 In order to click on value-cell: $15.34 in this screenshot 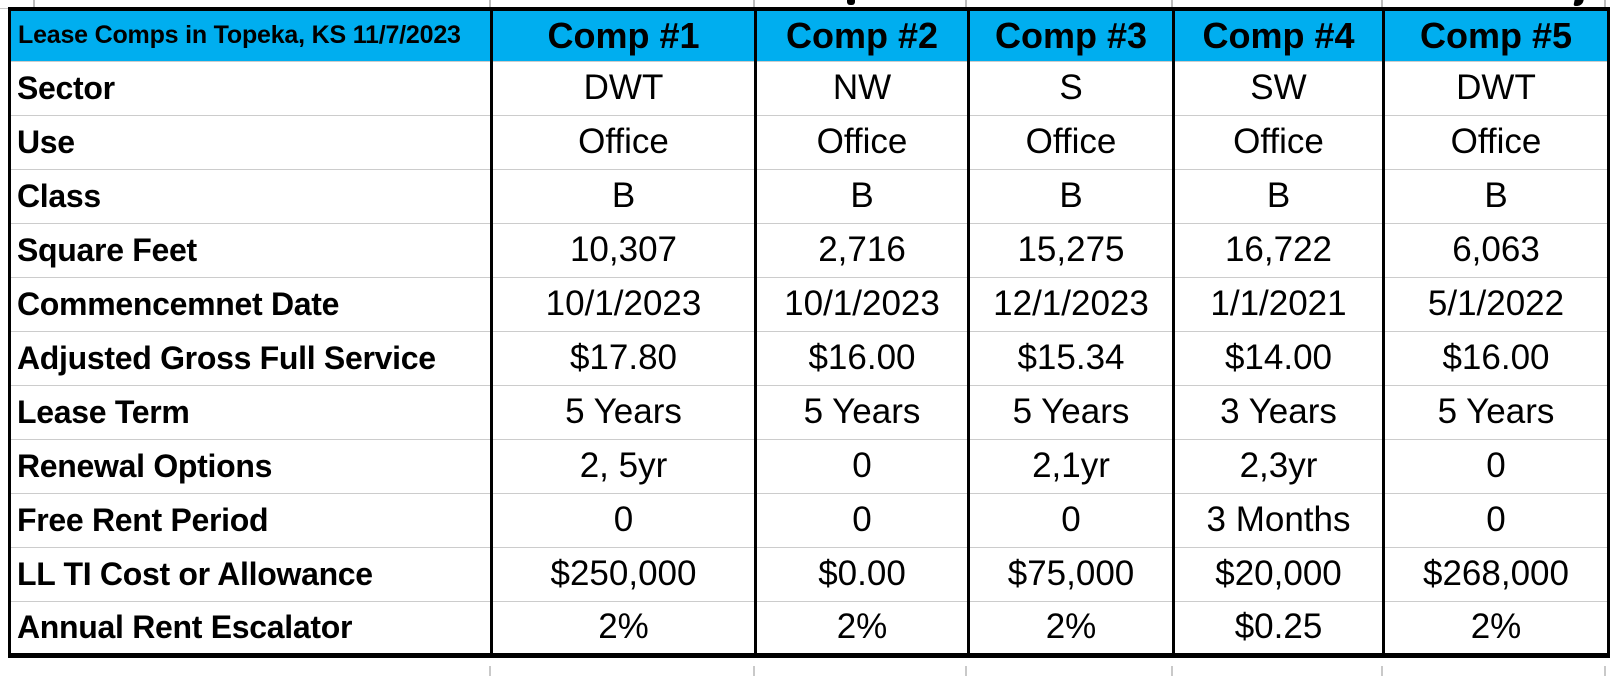, I will do `click(1070, 357)`.